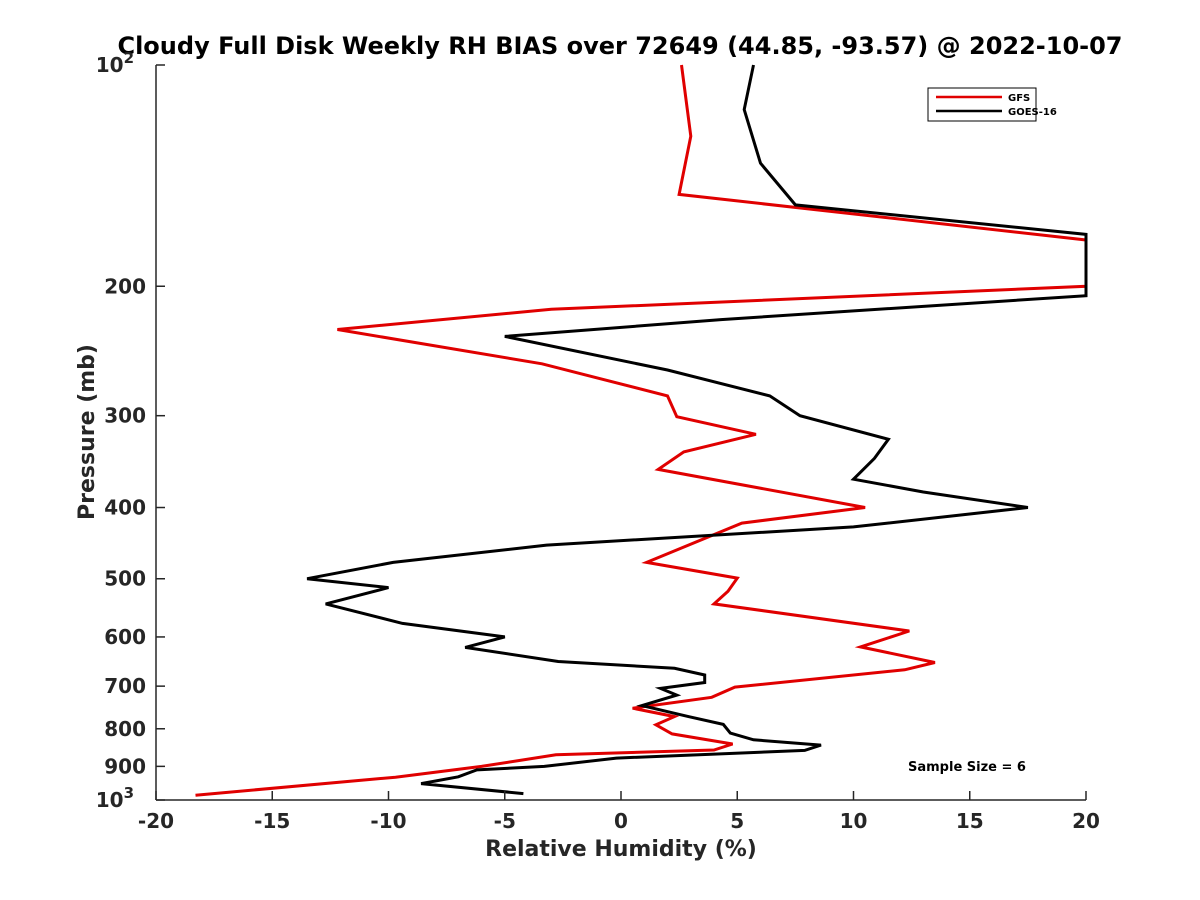 The image size is (1200, 900). Describe the element at coordinates (125, 729) in the screenshot. I see `y-tick-label: 800` at that location.